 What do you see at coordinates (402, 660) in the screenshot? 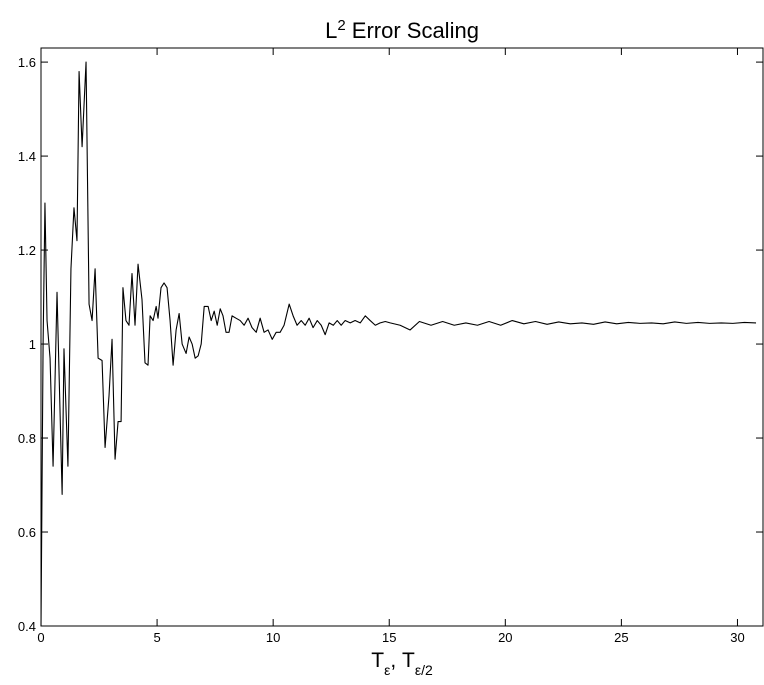
I see `xlabel-part: , T` at bounding box center [402, 660].